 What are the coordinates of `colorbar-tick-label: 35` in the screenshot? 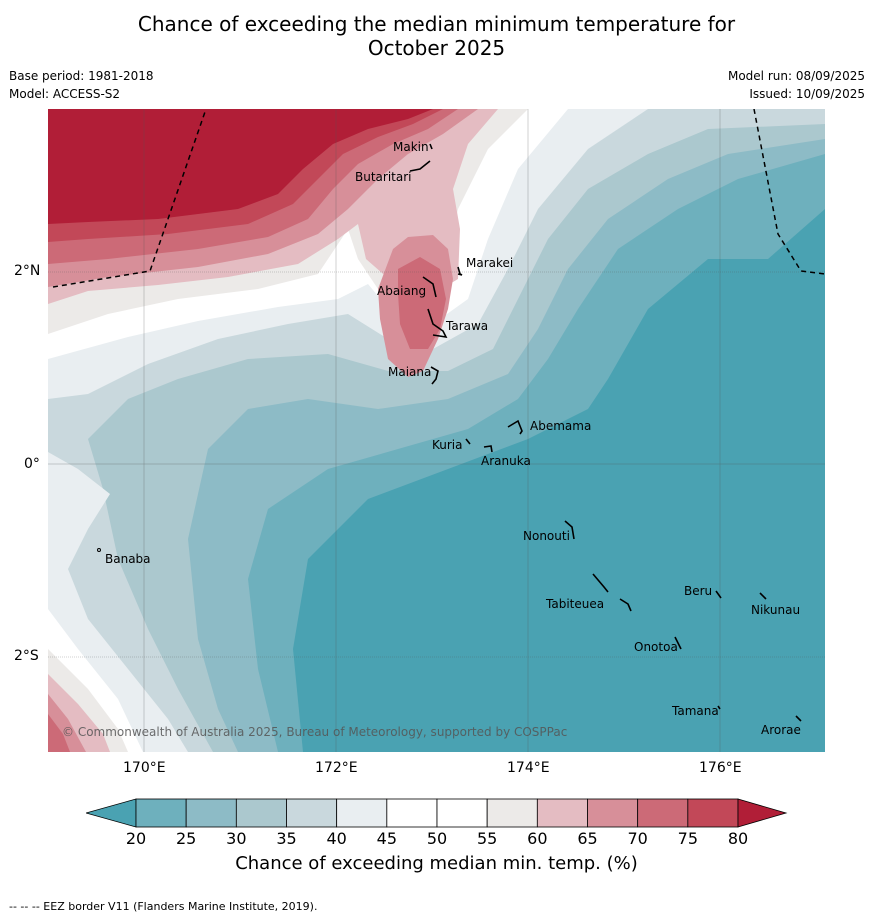 It's located at (286, 838).